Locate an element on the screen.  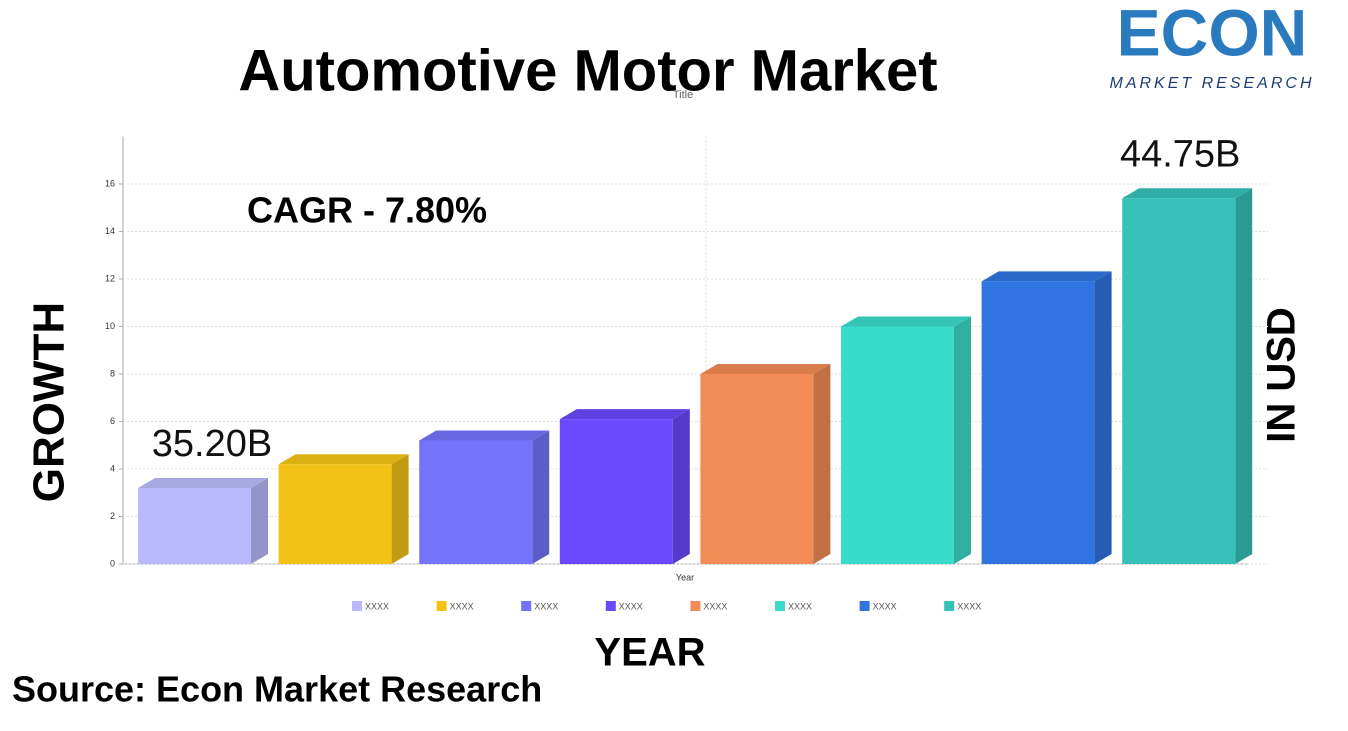
chart-subtitle: Title is located at coordinates (683, 95).